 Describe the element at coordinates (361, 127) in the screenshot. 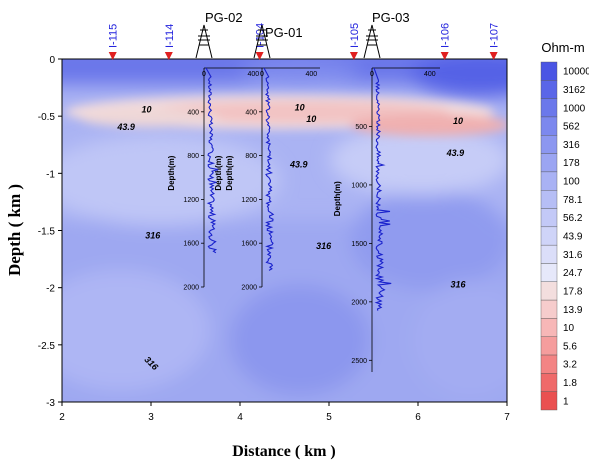

I see `well-depth-label: 500` at that location.